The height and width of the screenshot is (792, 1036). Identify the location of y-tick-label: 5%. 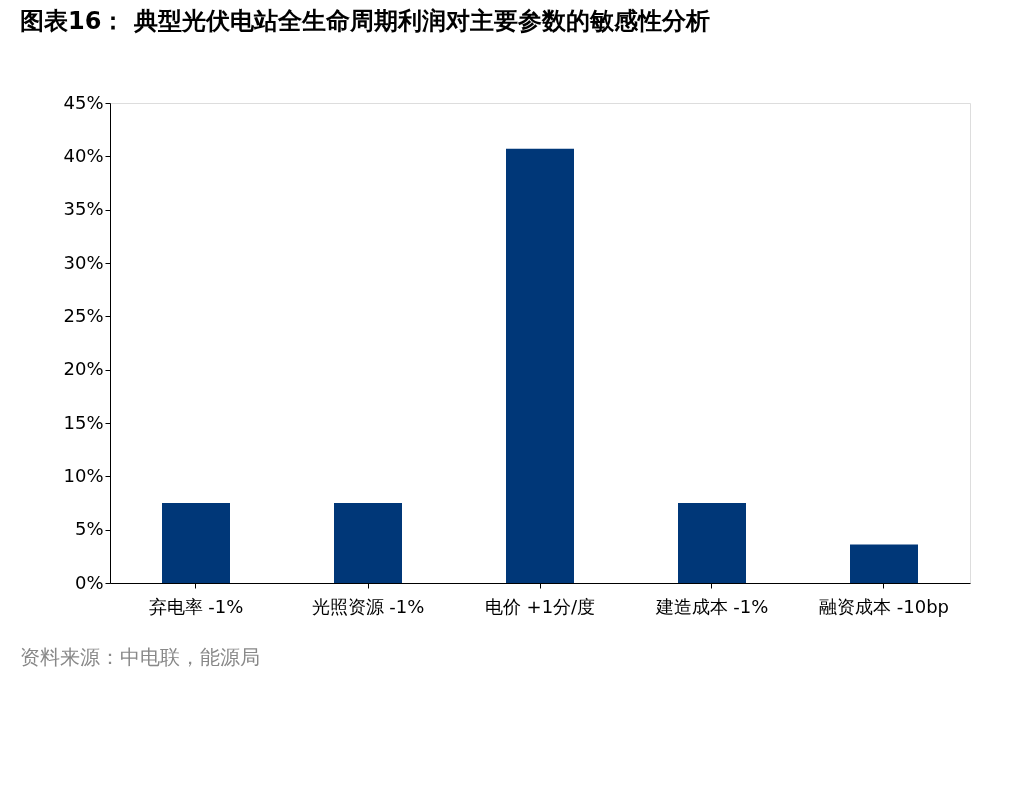
(89, 529).